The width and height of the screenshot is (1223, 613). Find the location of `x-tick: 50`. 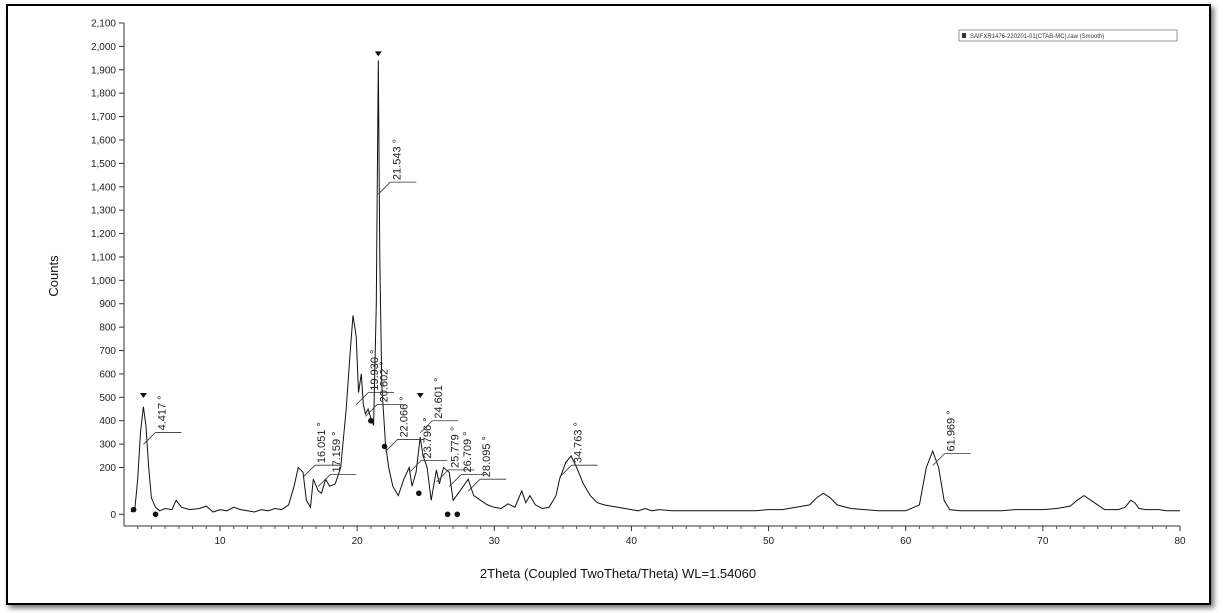

x-tick: 50 is located at coordinates (769, 536).